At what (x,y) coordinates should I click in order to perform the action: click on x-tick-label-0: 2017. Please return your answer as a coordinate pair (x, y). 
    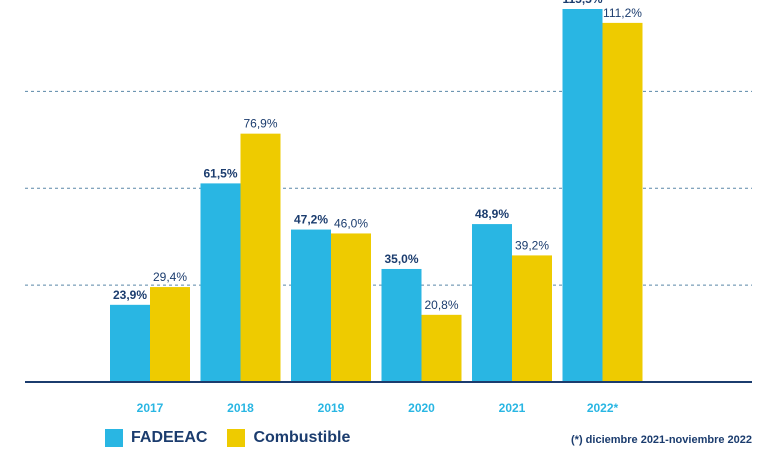
    Looking at the image, I should click on (150, 408).